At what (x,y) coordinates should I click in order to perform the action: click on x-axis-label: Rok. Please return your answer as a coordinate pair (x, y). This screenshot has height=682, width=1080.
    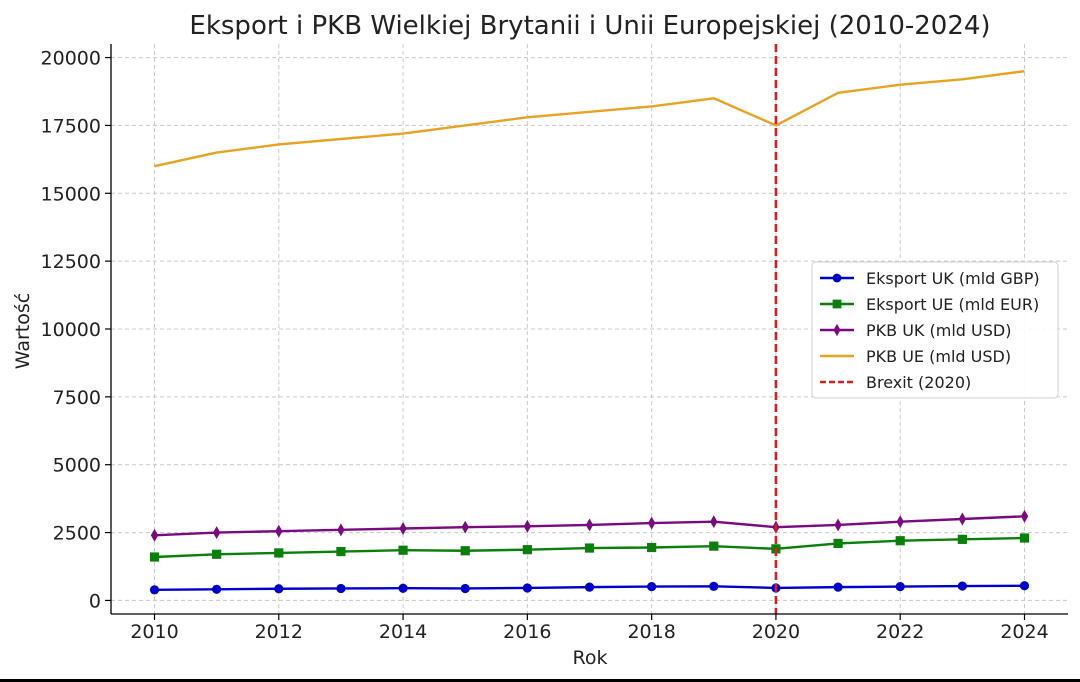
    Looking at the image, I should click on (590, 658).